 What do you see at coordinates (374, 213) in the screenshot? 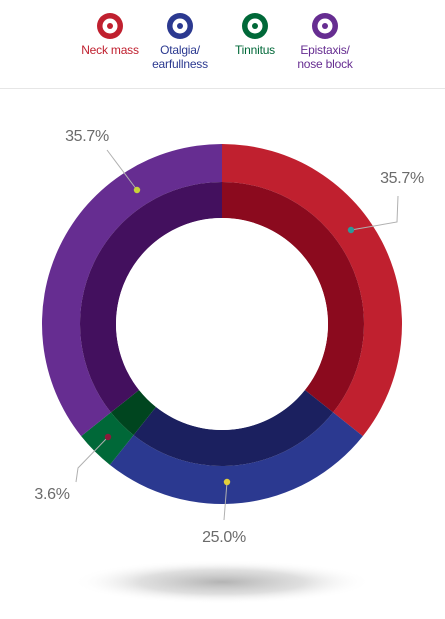
I see `leader-line-neck-mass` at bounding box center [374, 213].